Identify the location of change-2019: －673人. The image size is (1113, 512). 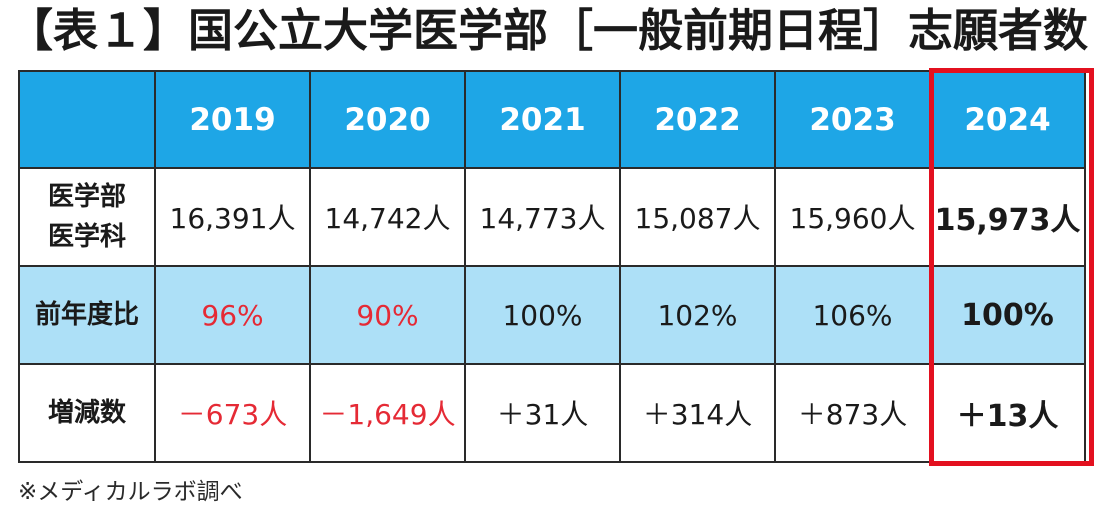
(232, 413).